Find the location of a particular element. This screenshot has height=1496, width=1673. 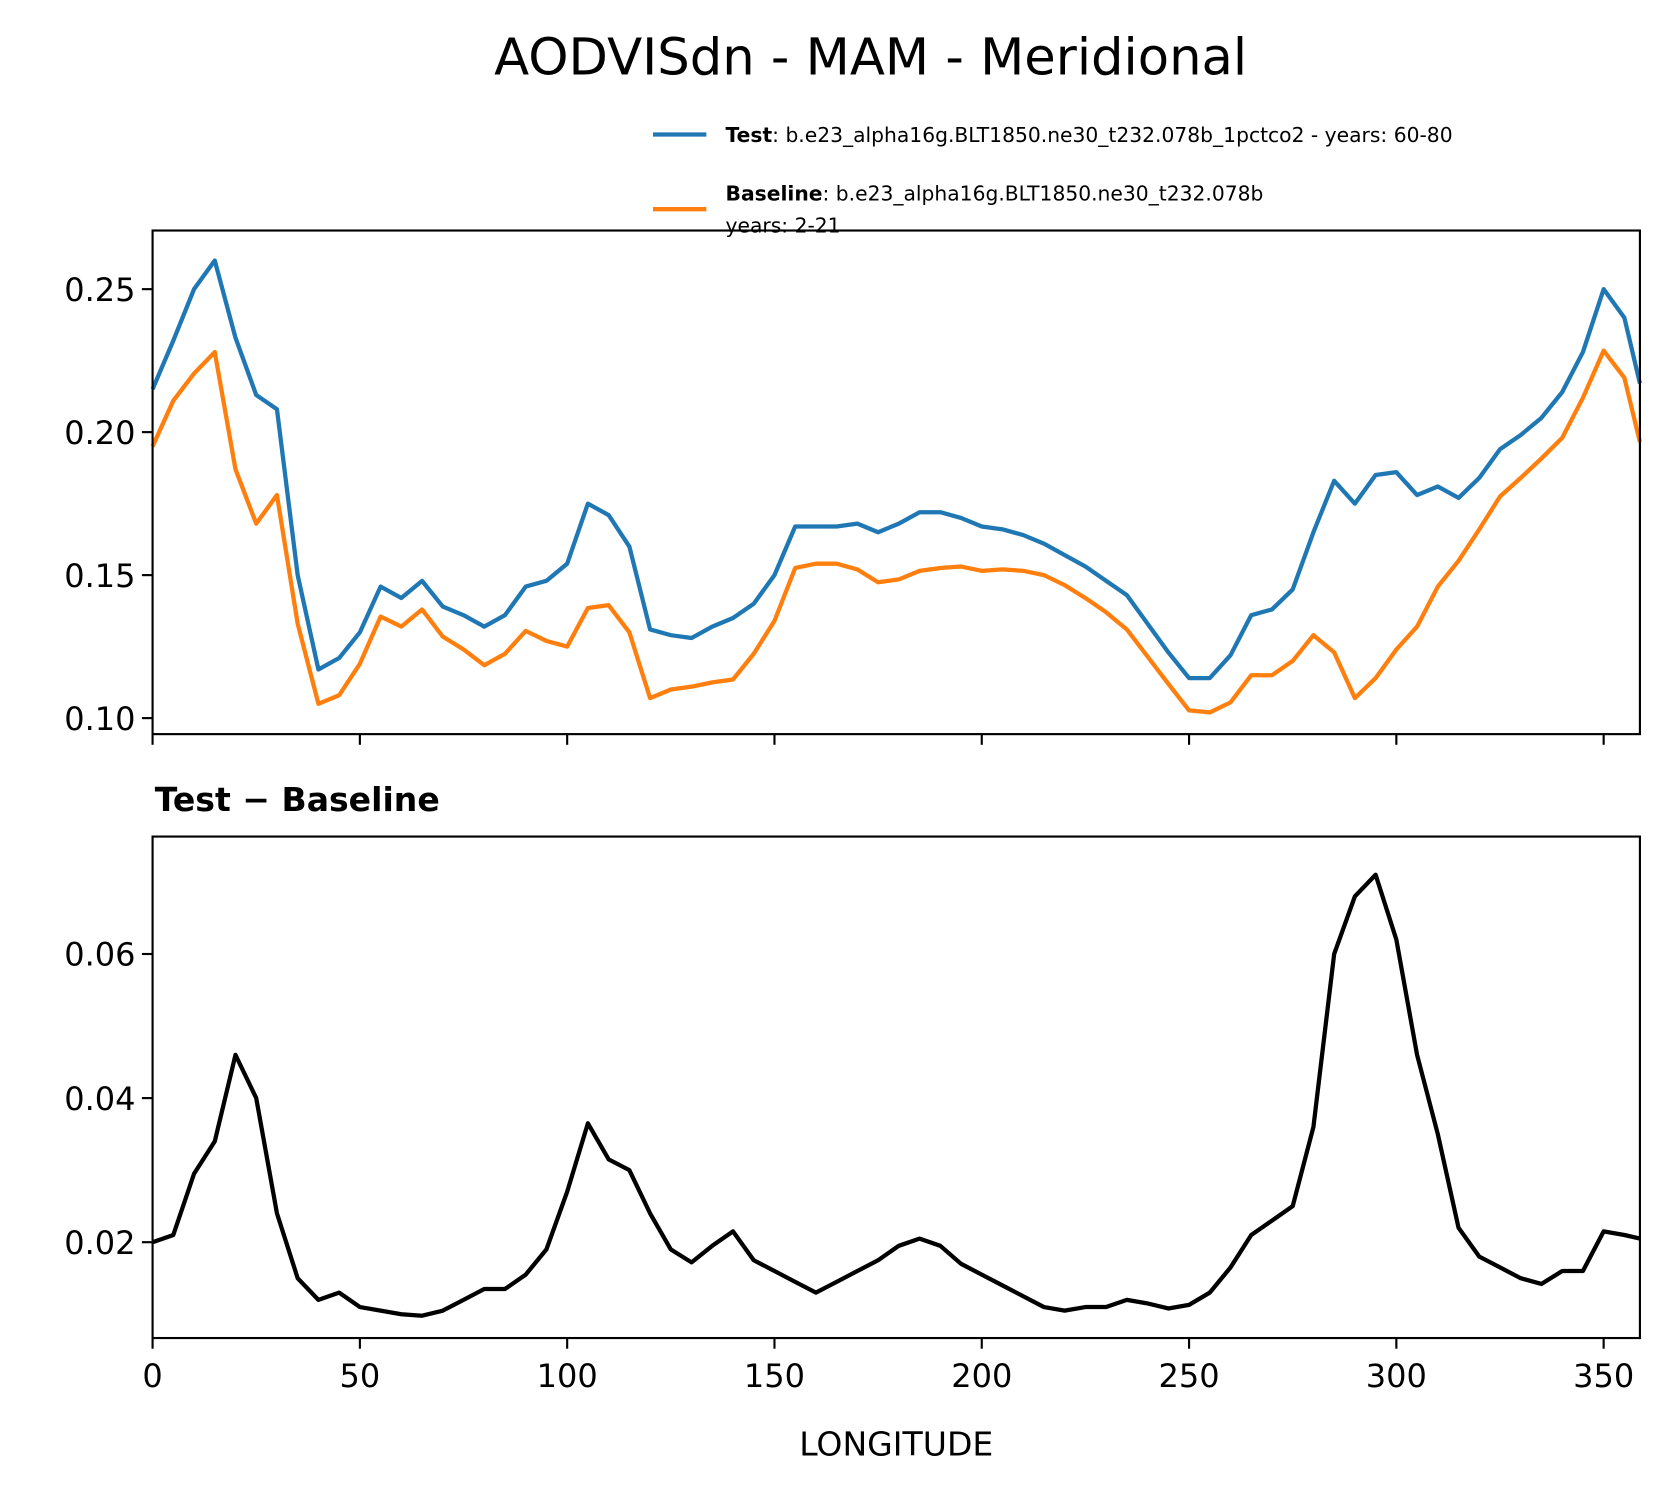

legend-name: Test is located at coordinates (749, 135).